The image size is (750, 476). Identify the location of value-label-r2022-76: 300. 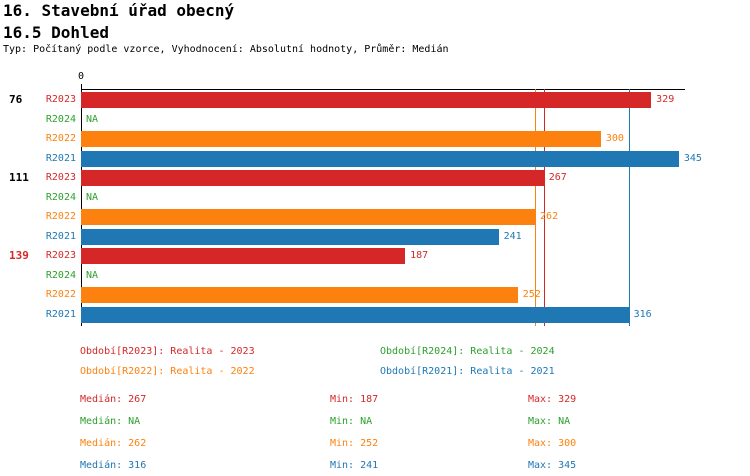
(614, 138).